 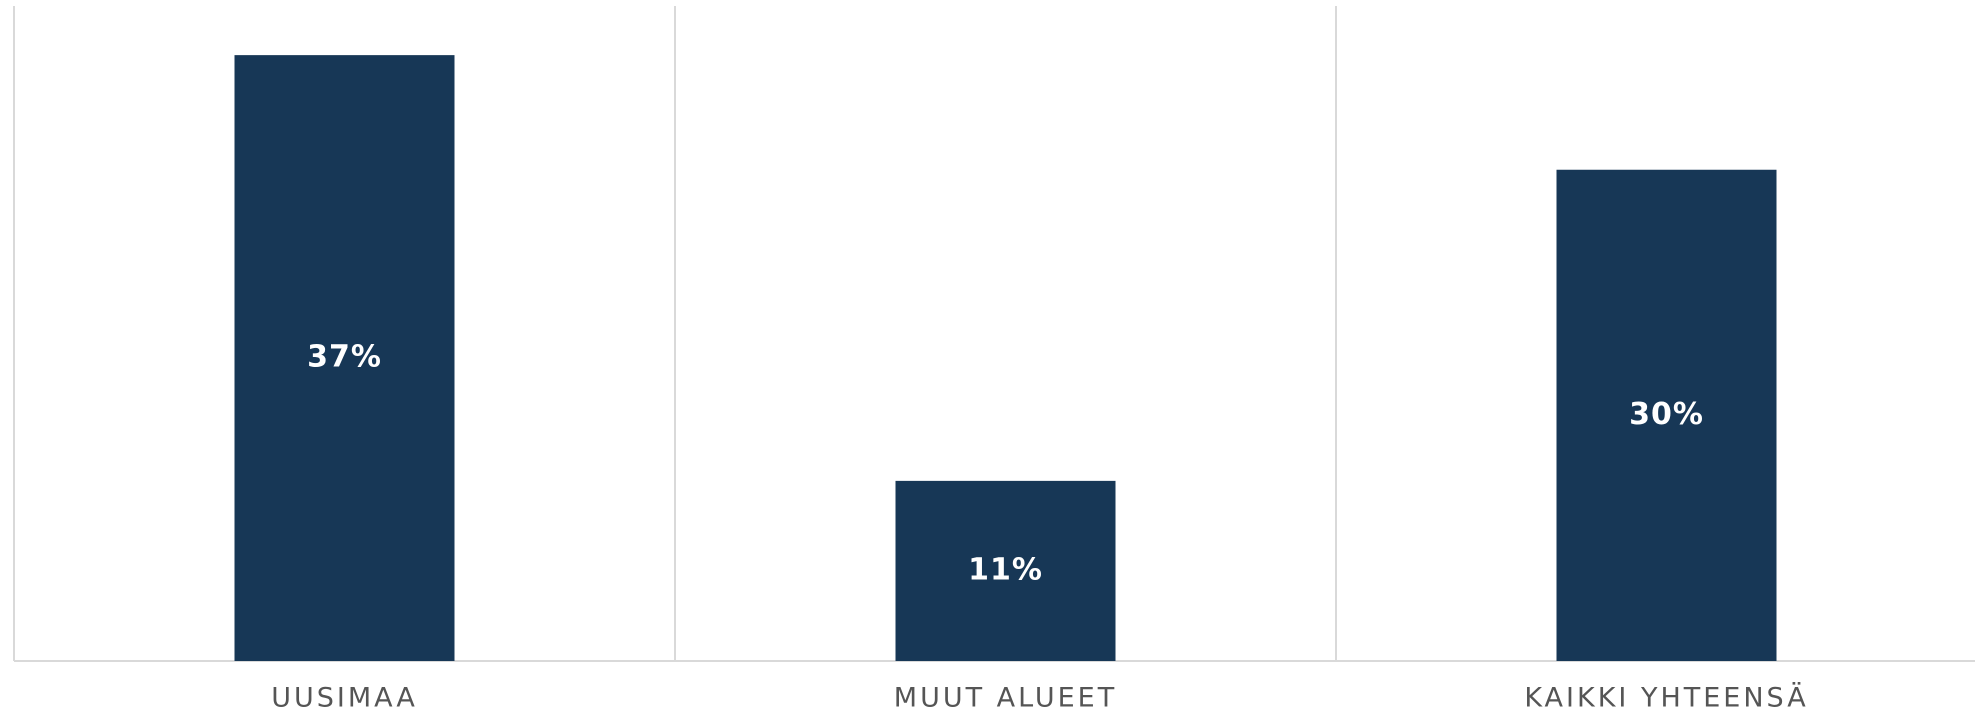 I want to click on category-label: UUSIMAA, so click(x=344, y=698).